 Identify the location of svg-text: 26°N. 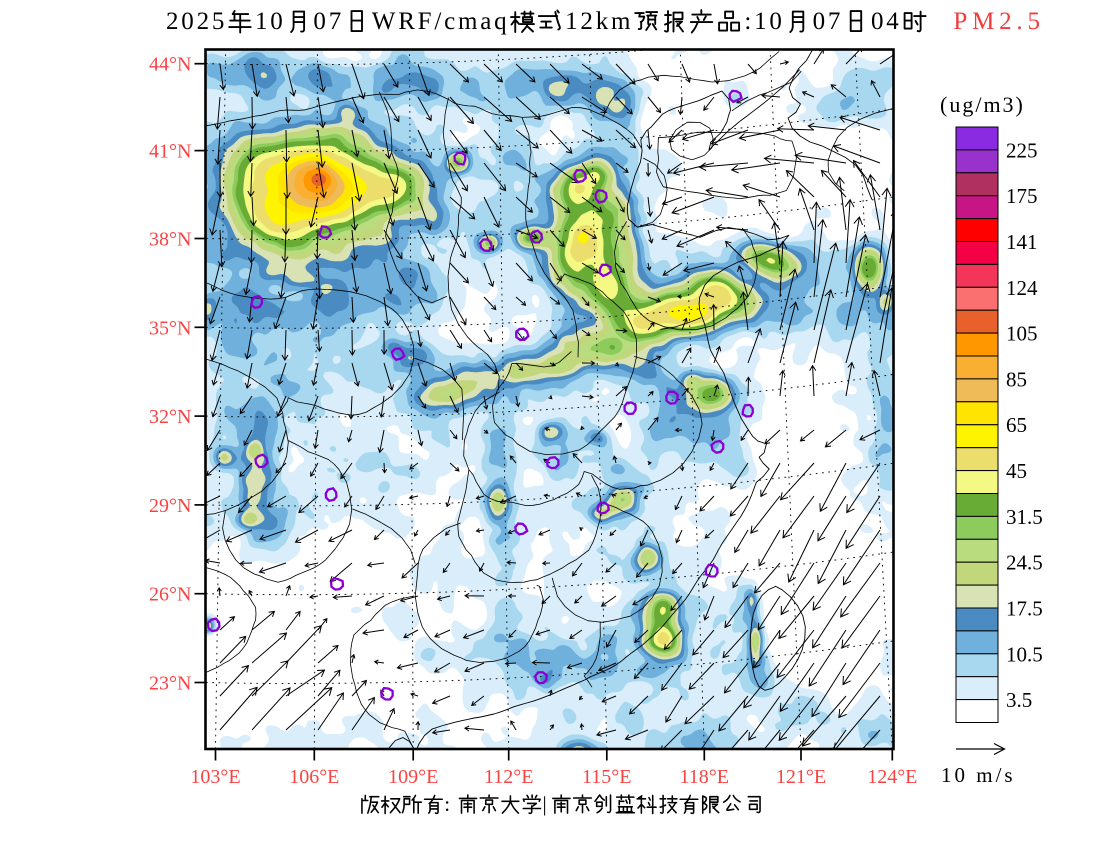
(170, 595).